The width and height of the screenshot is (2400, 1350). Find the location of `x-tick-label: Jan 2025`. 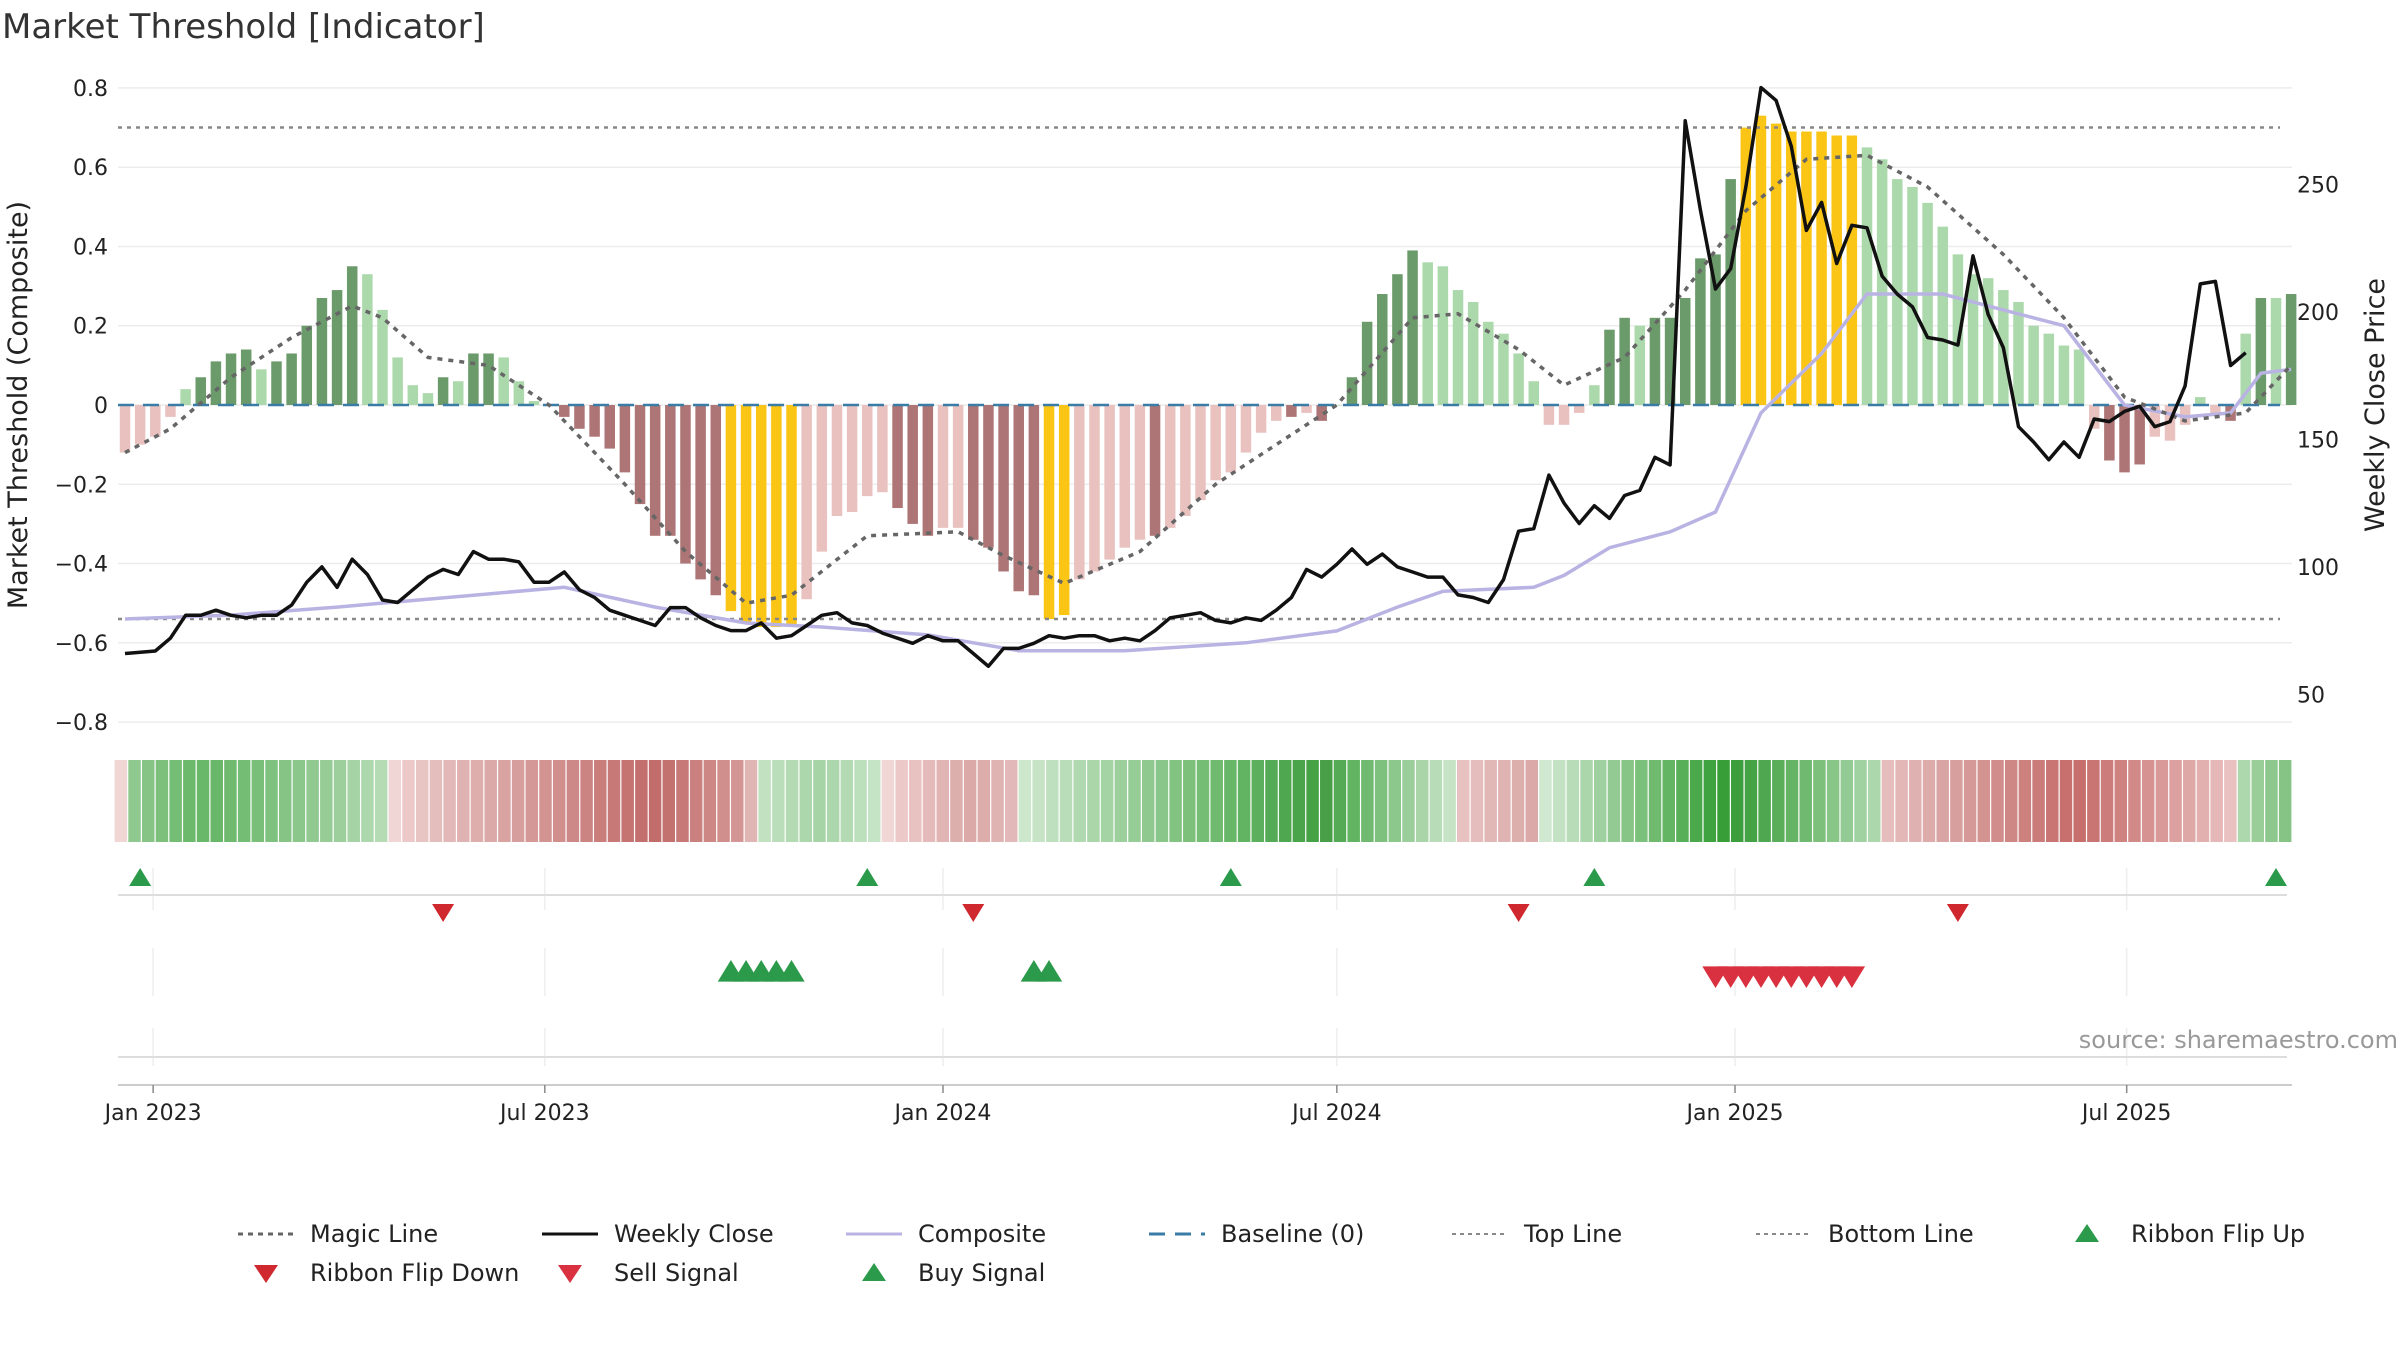

x-tick-label: Jan 2025 is located at coordinates (1734, 1113).